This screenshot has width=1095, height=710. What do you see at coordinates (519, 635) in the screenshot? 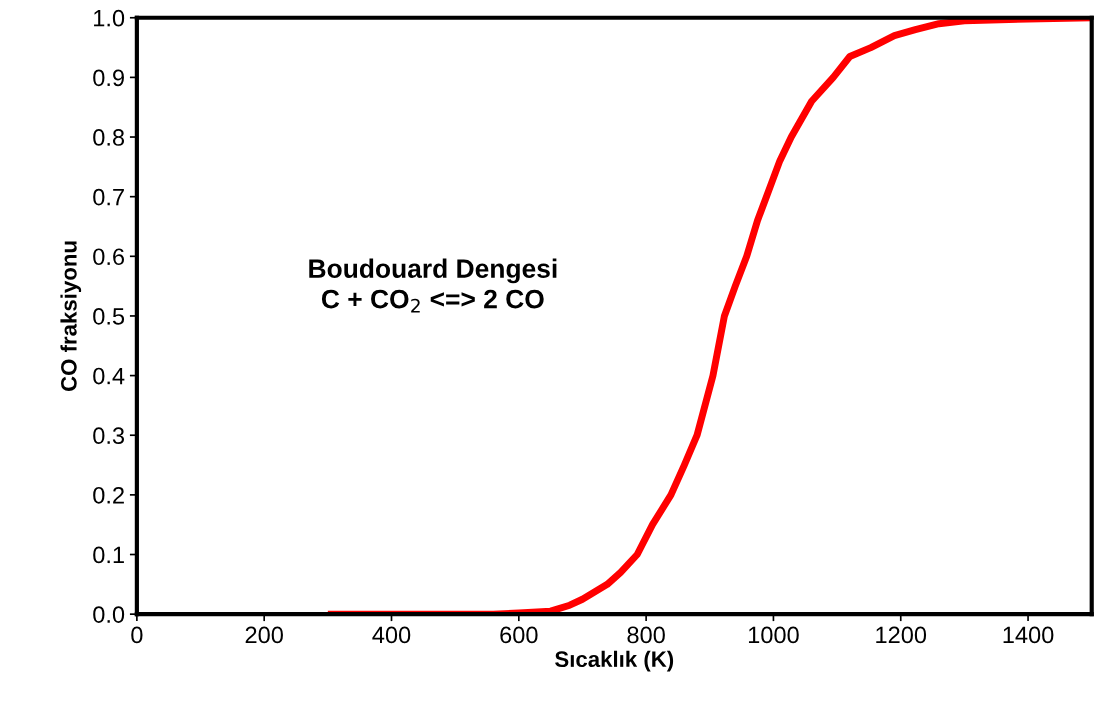
I see `x-tick-label: 600` at bounding box center [519, 635].